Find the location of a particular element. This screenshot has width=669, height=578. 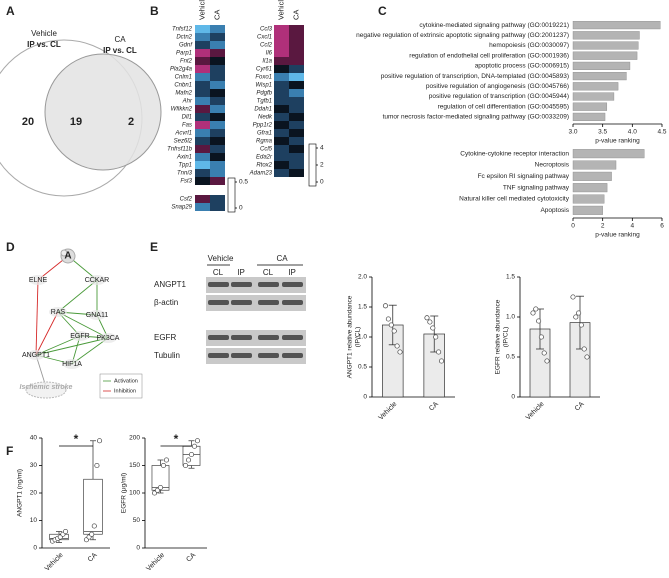

y-tick-label: 150 is located at coordinates (134, 465).